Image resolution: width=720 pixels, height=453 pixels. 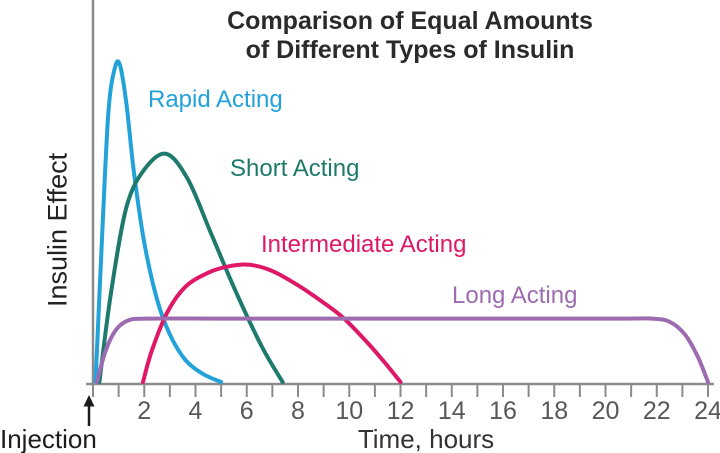 I want to click on x-tick-label: 20, so click(x=606, y=411).